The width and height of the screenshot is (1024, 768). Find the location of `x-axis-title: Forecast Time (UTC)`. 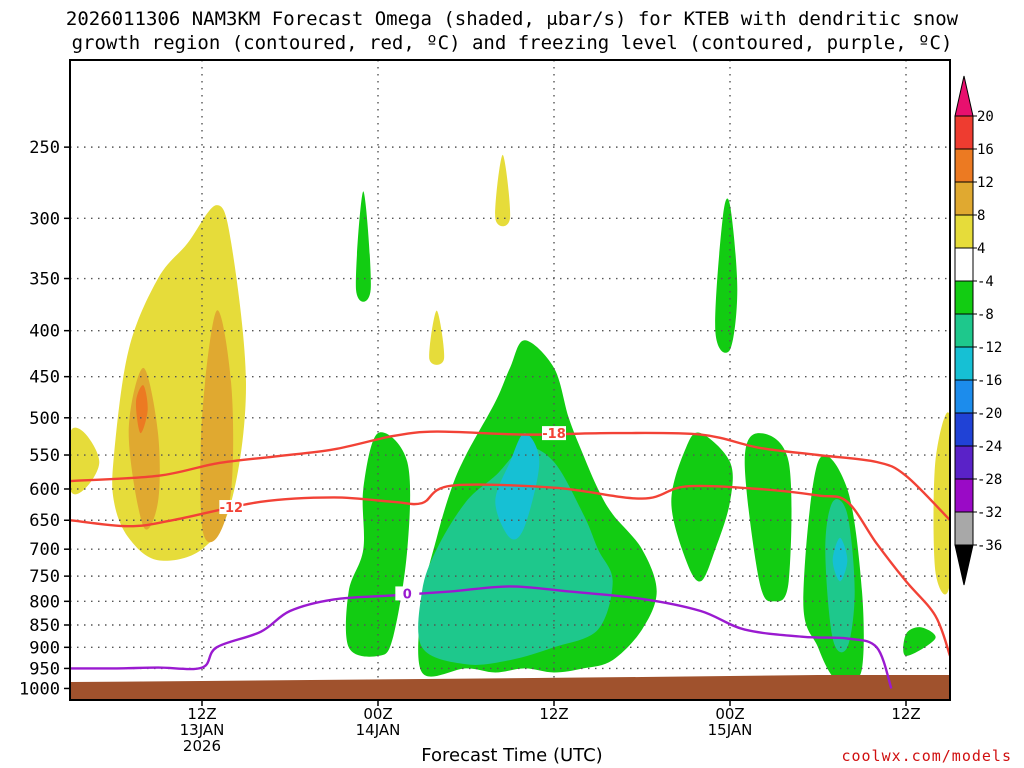

x-axis-title: Forecast Time (UTC) is located at coordinates (512, 755).